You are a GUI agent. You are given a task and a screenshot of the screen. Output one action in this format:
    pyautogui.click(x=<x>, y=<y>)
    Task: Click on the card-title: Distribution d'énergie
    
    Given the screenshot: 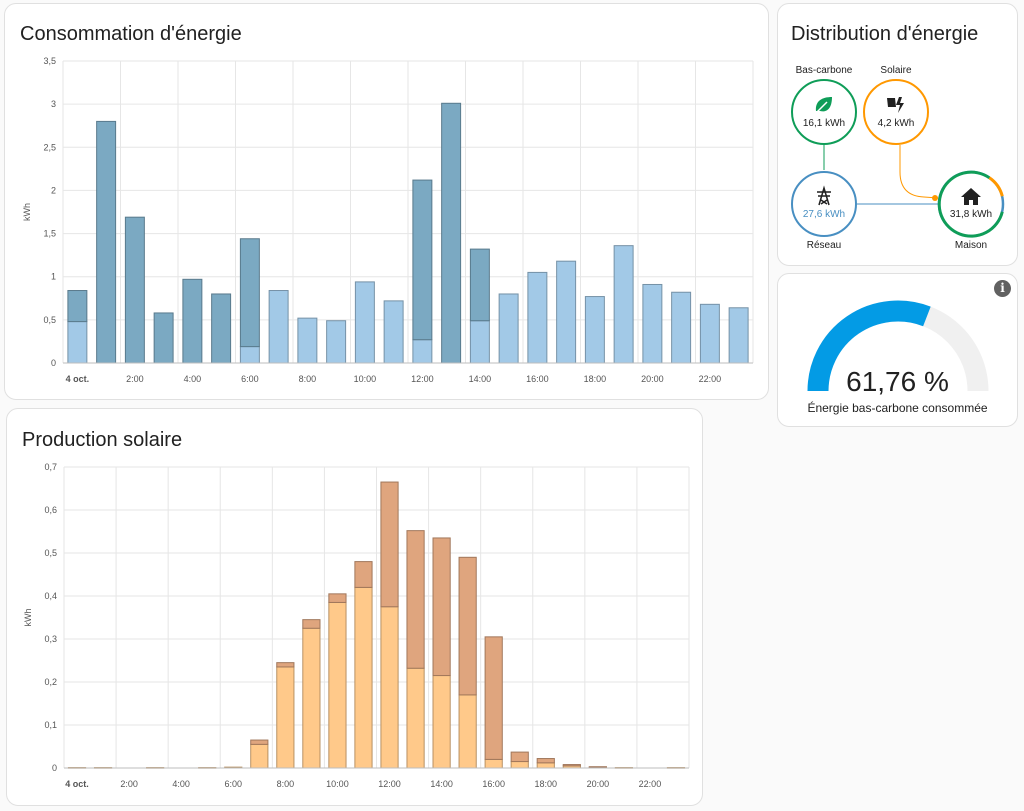 What is the action you would take?
    pyautogui.click(x=885, y=34)
    